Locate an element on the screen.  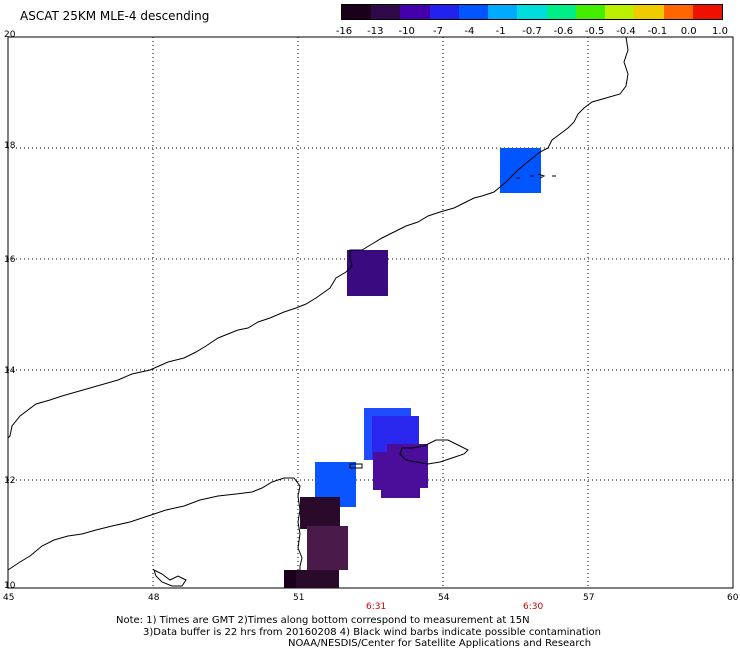
lat-label-18: 18 is located at coordinates (10, 146).